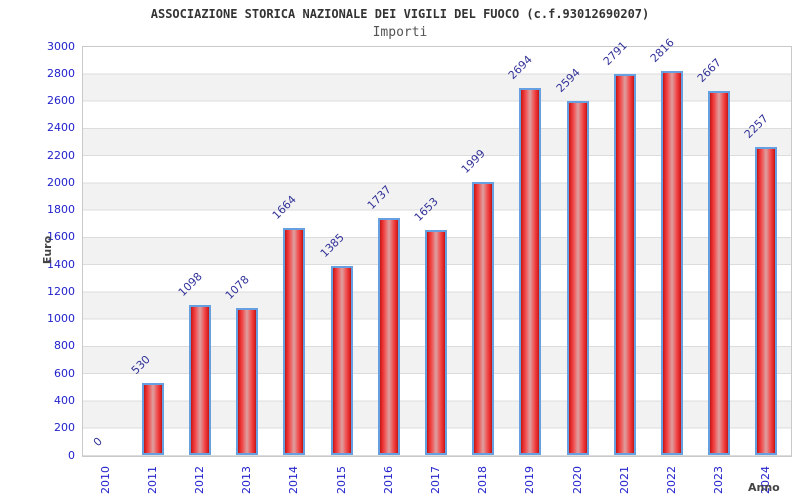  What do you see at coordinates (624, 480) in the screenshot?
I see `x-tick-label: 2021` at bounding box center [624, 480].